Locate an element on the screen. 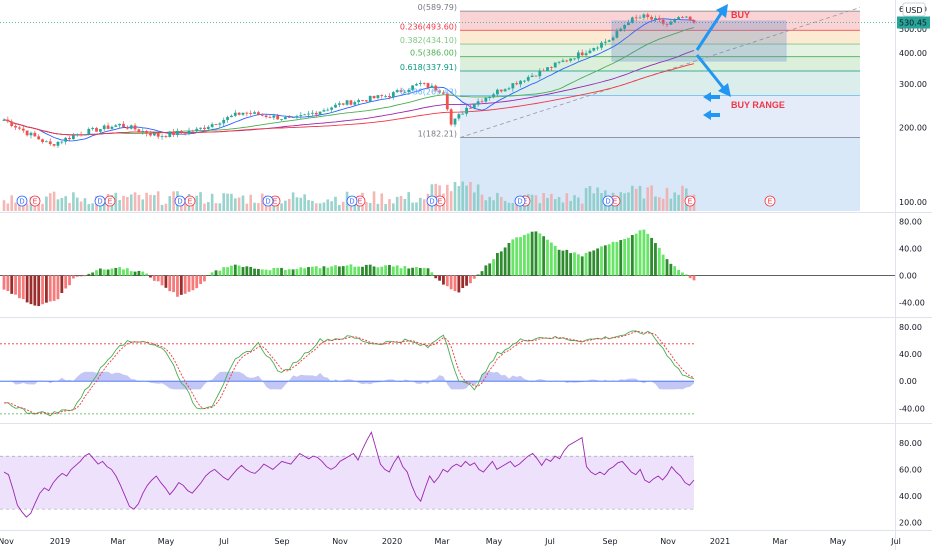  stochastic-lines is located at coordinates (347, 373).